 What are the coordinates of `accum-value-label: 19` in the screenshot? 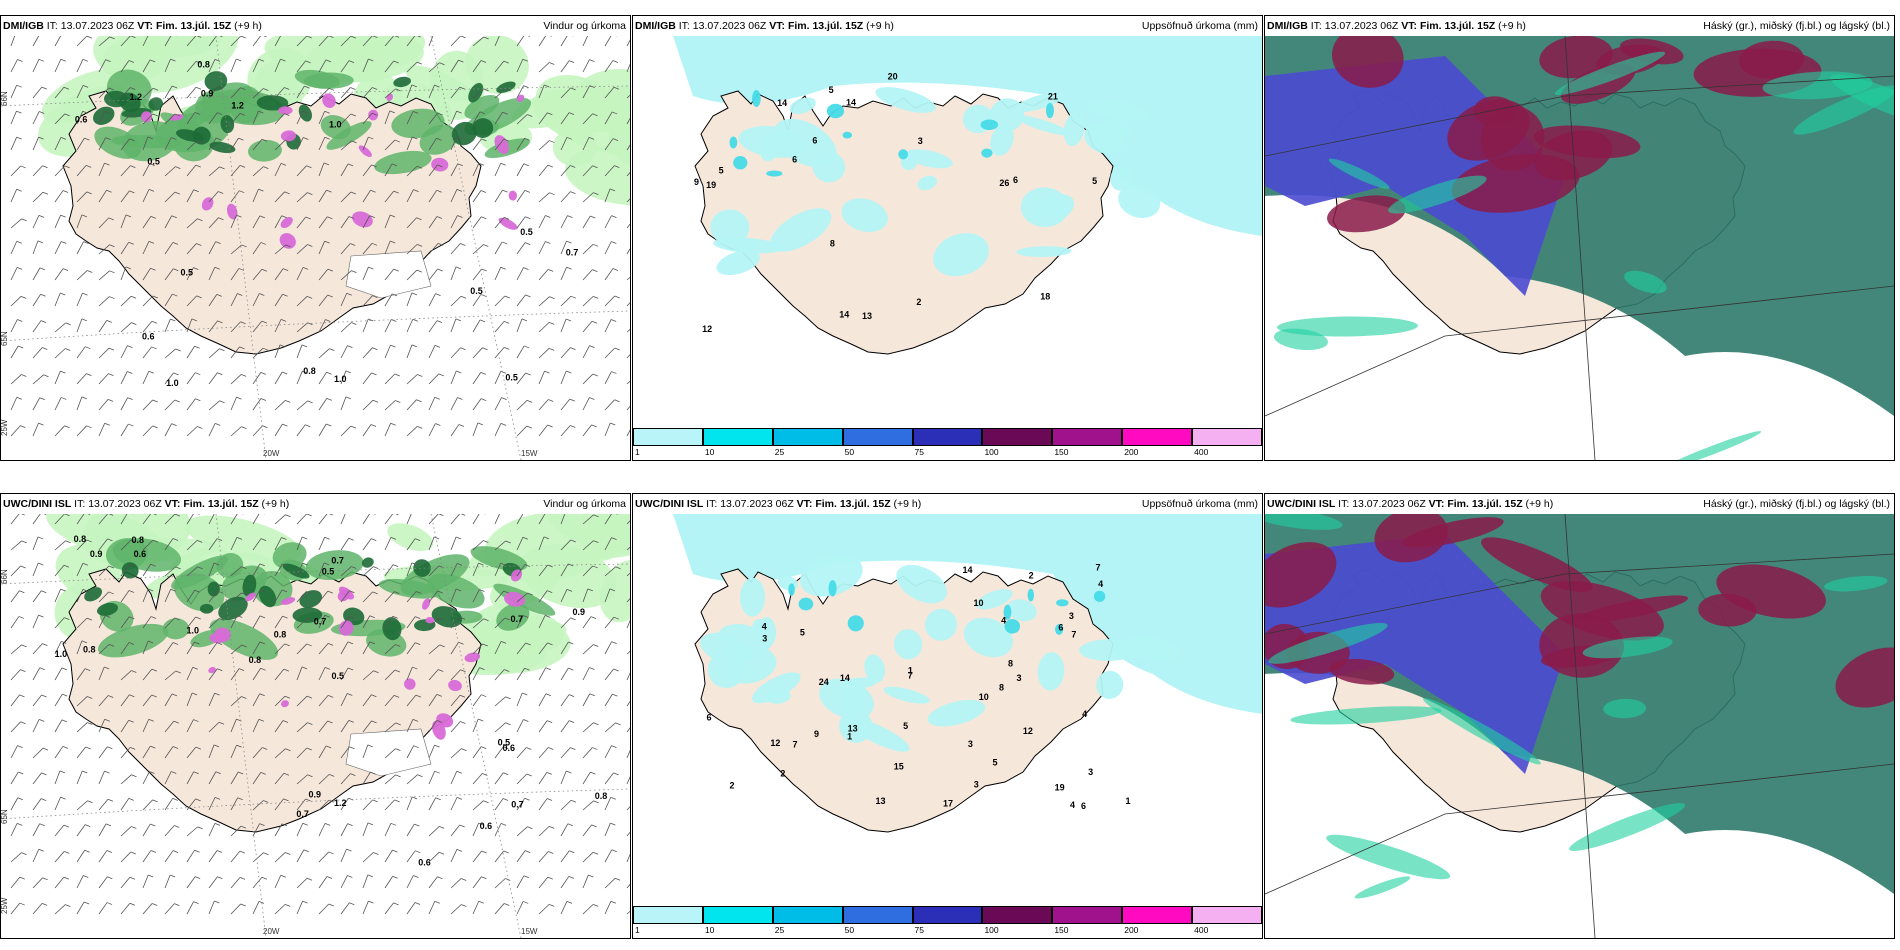 It's located at (711, 185).